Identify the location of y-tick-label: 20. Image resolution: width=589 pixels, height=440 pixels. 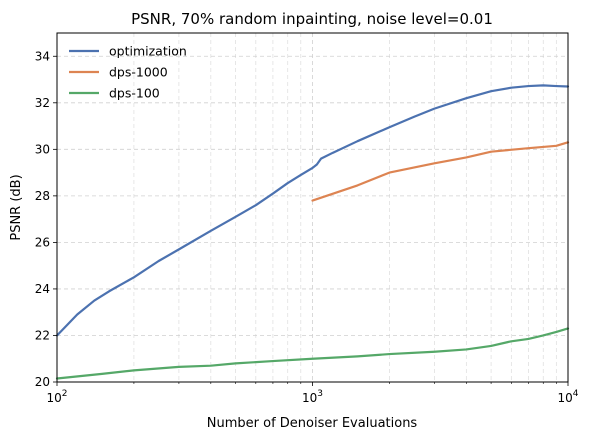
(42, 382).